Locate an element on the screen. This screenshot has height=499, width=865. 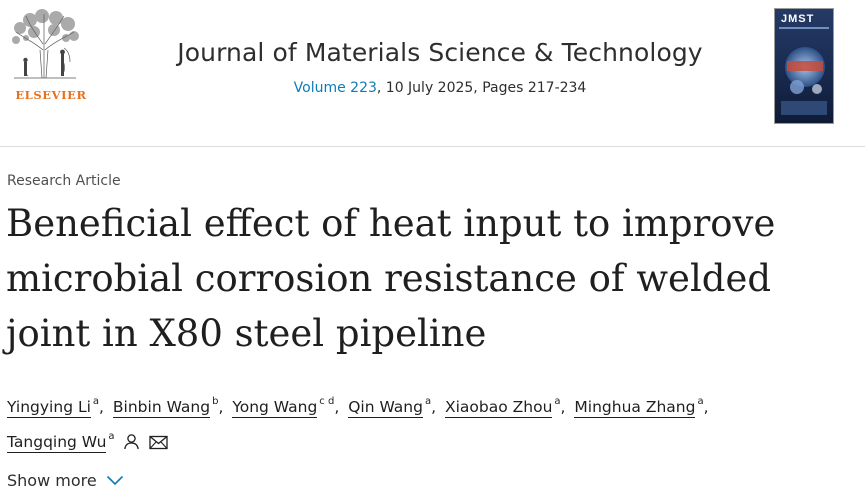
author-link: Yong Wang is located at coordinates (275, 408).